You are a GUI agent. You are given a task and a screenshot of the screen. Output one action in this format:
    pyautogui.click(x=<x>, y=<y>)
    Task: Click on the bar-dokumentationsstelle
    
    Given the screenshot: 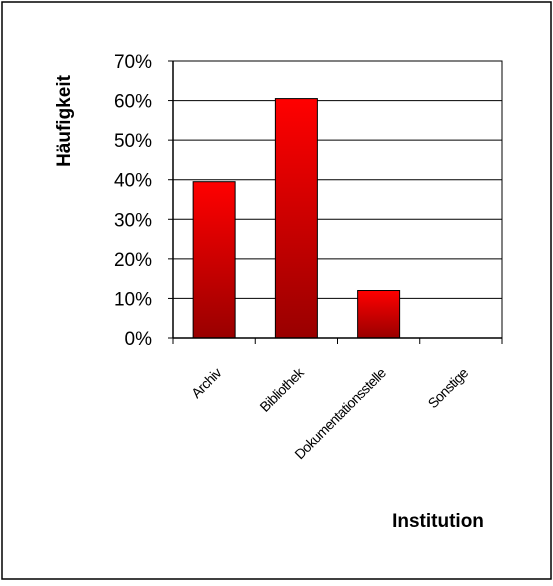 What is the action you would take?
    pyautogui.click(x=379, y=314)
    